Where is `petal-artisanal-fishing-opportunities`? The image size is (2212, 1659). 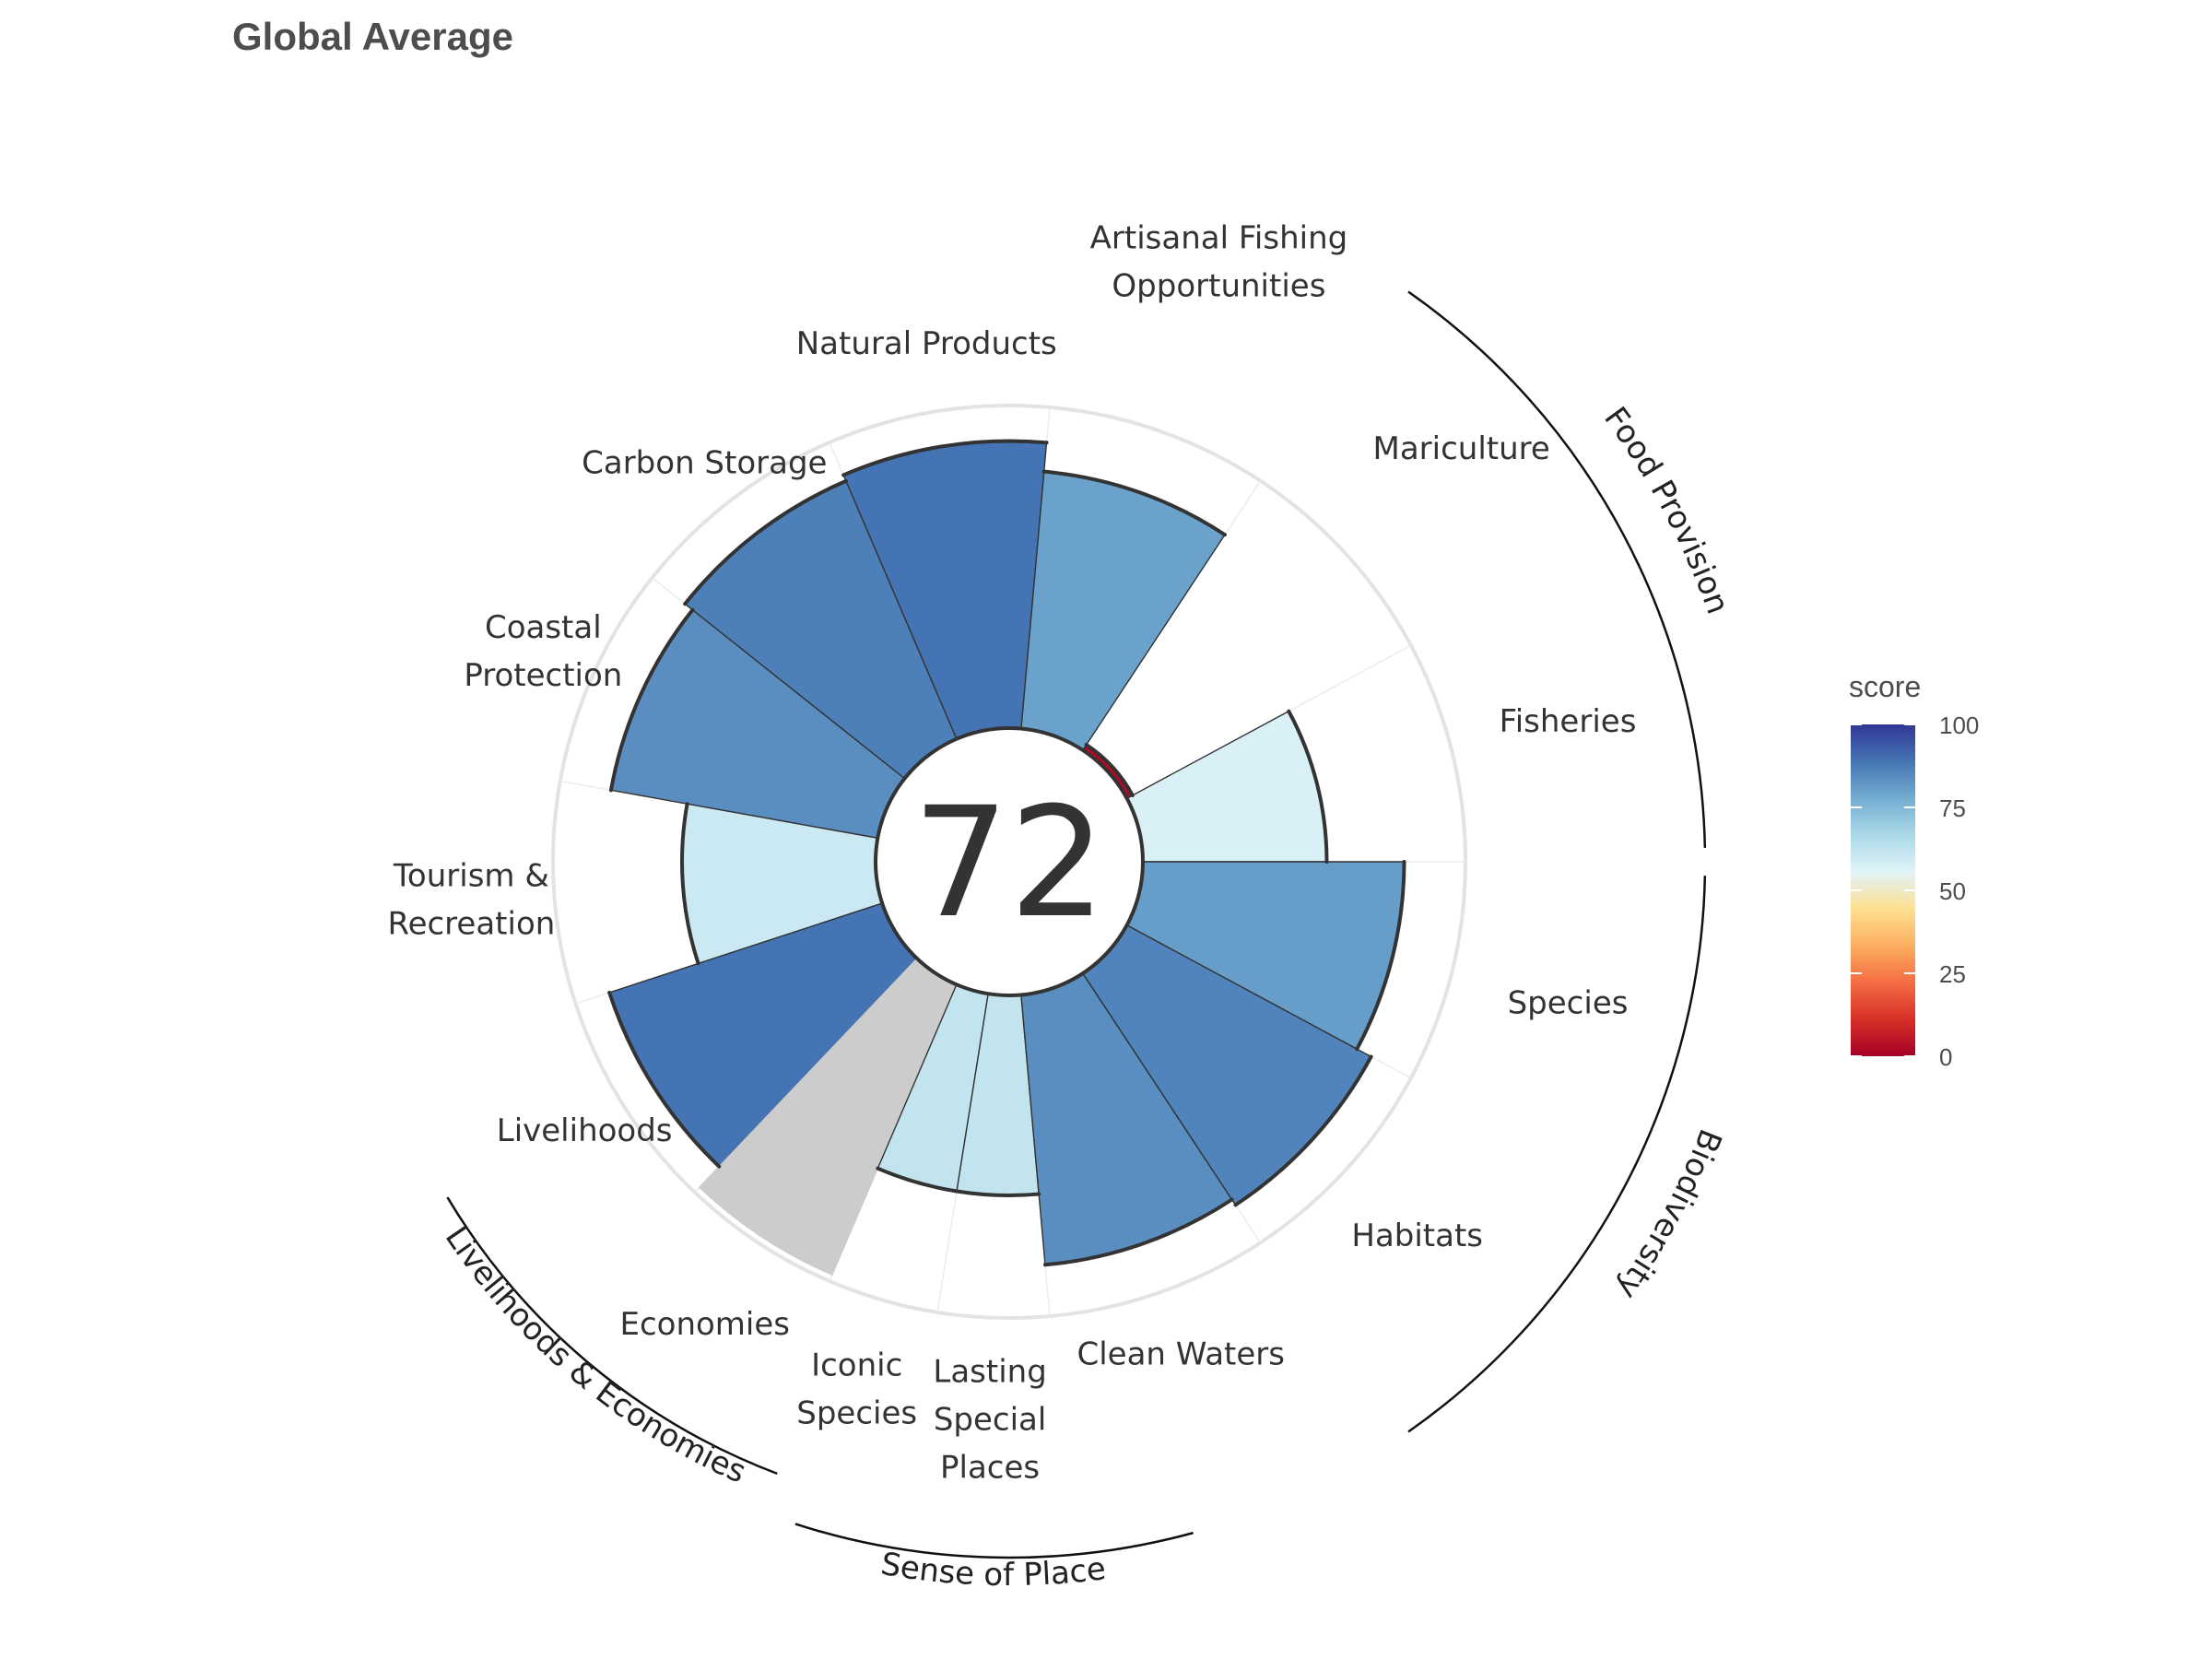 petal-artisanal-fishing-opportunities is located at coordinates (1123, 610).